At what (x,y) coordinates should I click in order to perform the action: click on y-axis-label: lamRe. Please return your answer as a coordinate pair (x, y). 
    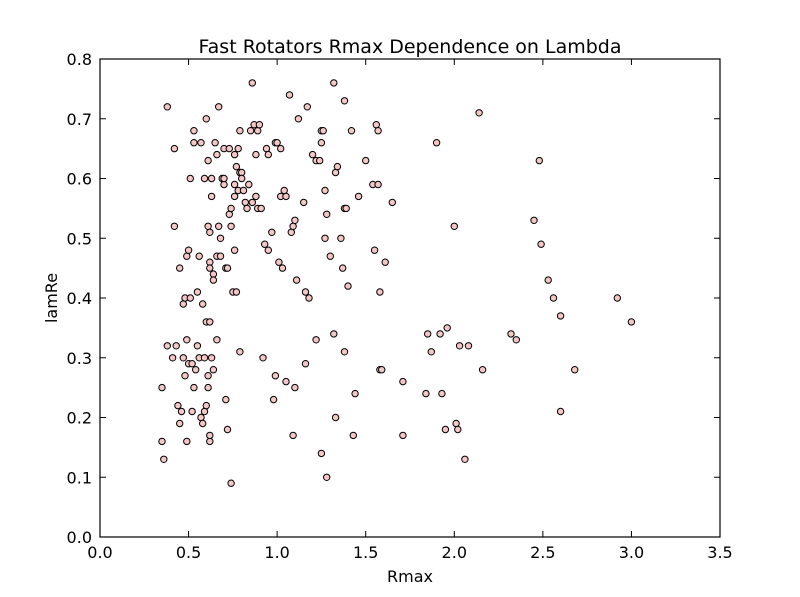
    Looking at the image, I should click on (51, 298).